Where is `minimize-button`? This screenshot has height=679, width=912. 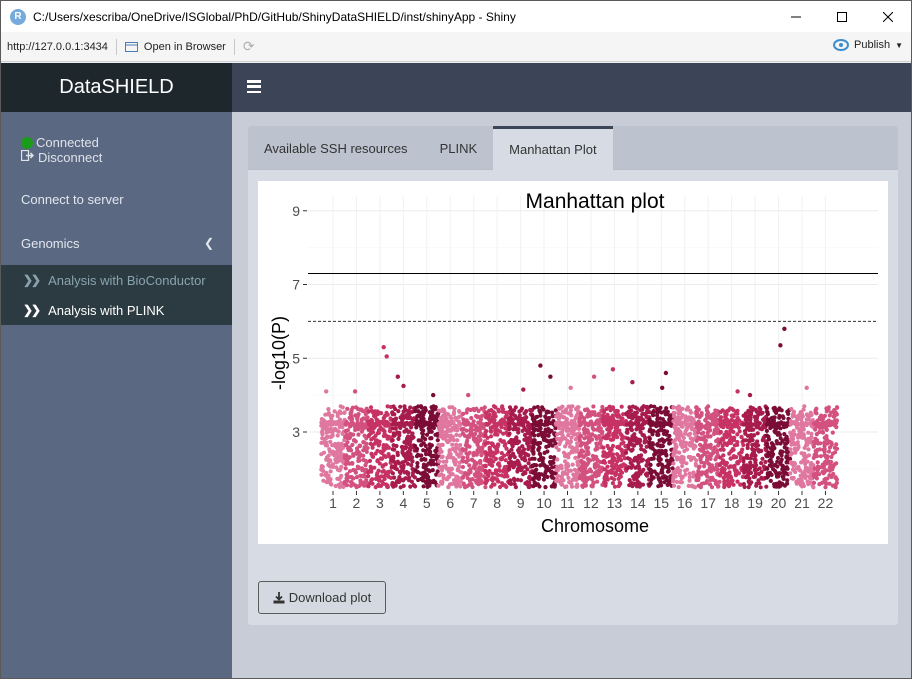 minimize-button is located at coordinates (796, 16).